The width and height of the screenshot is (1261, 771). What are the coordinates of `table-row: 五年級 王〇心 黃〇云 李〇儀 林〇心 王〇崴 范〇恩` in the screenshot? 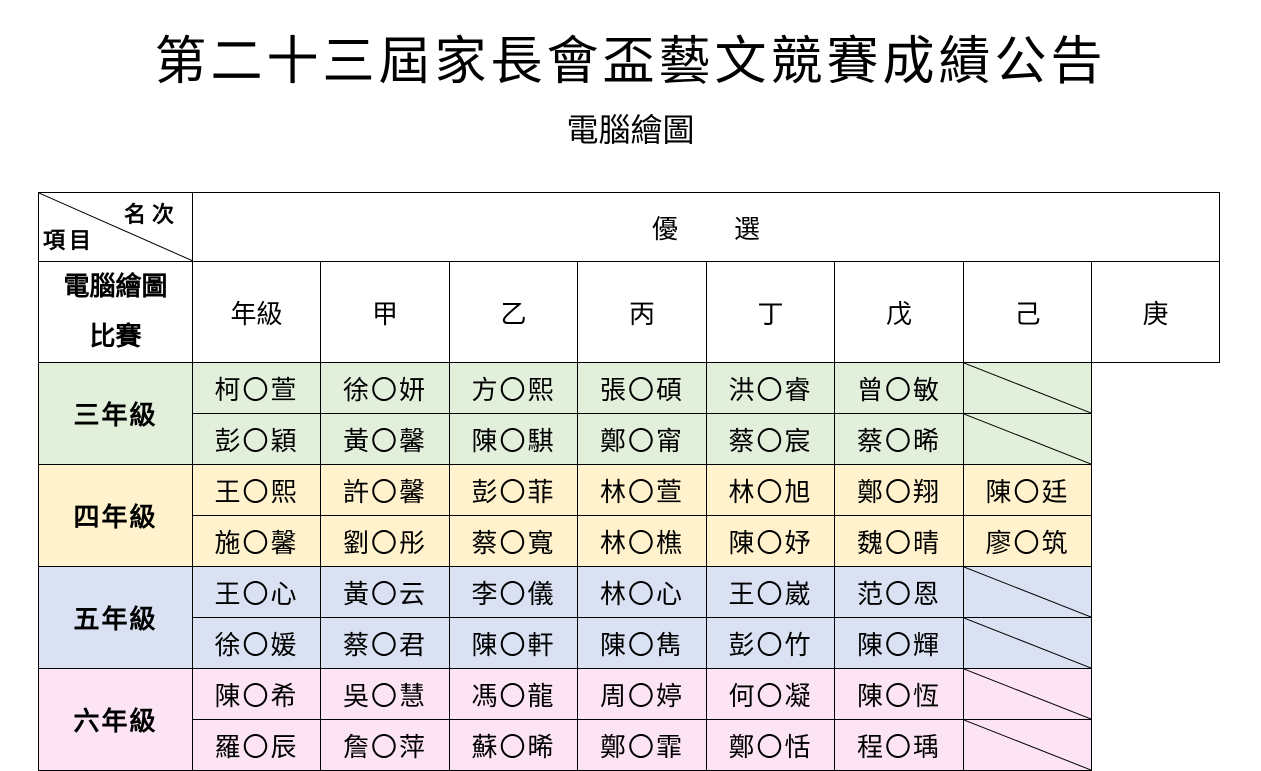 It's located at (629, 617).